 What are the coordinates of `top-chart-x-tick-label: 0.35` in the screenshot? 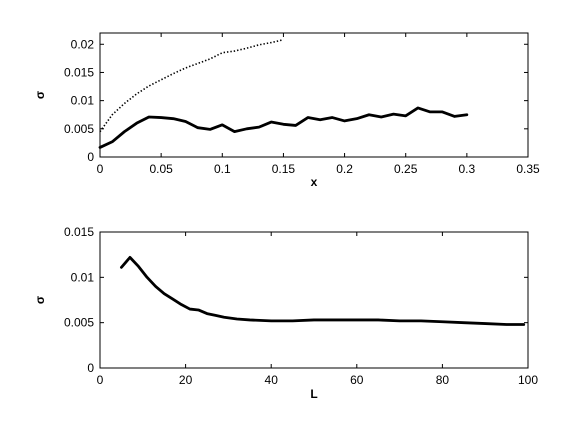 It's located at (528, 169).